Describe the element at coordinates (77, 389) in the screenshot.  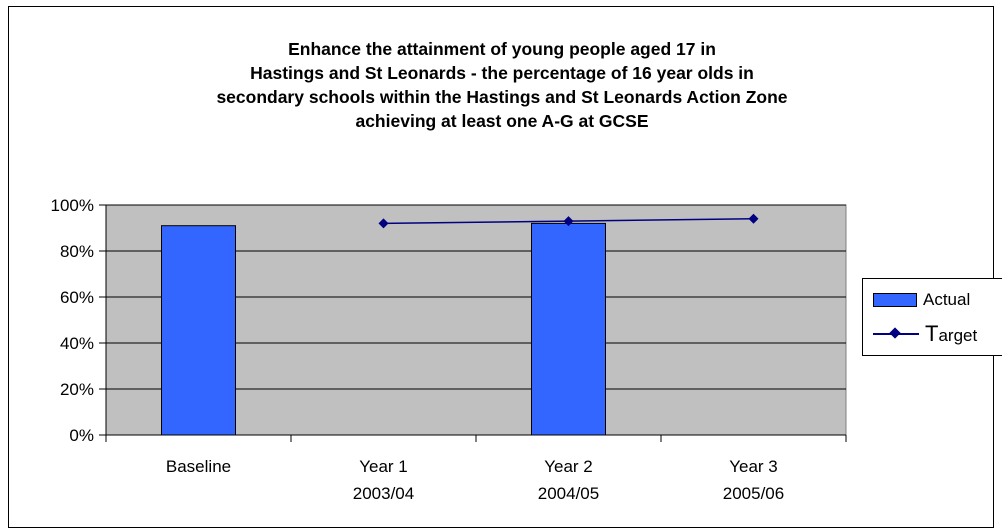
I see `y-tick-label: 20%` at that location.